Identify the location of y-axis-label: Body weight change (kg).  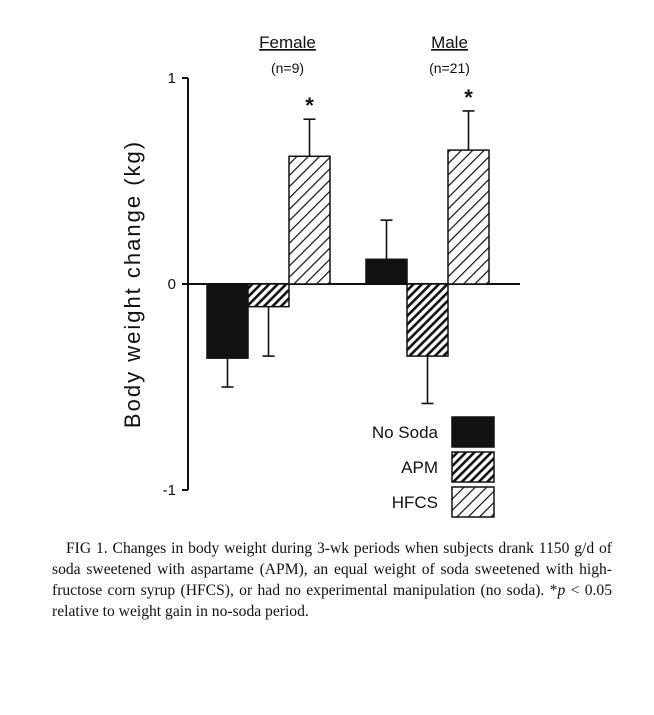
(132, 284).